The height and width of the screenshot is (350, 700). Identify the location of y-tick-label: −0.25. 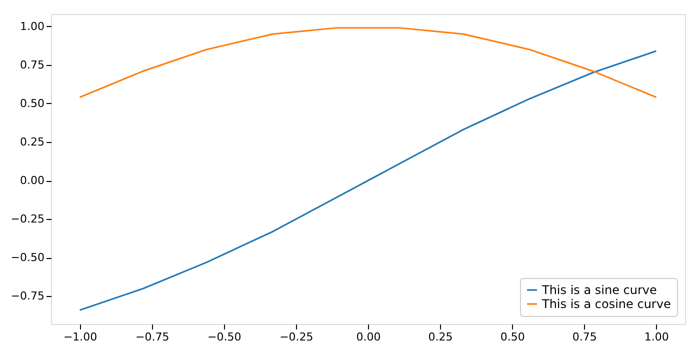
(27, 219).